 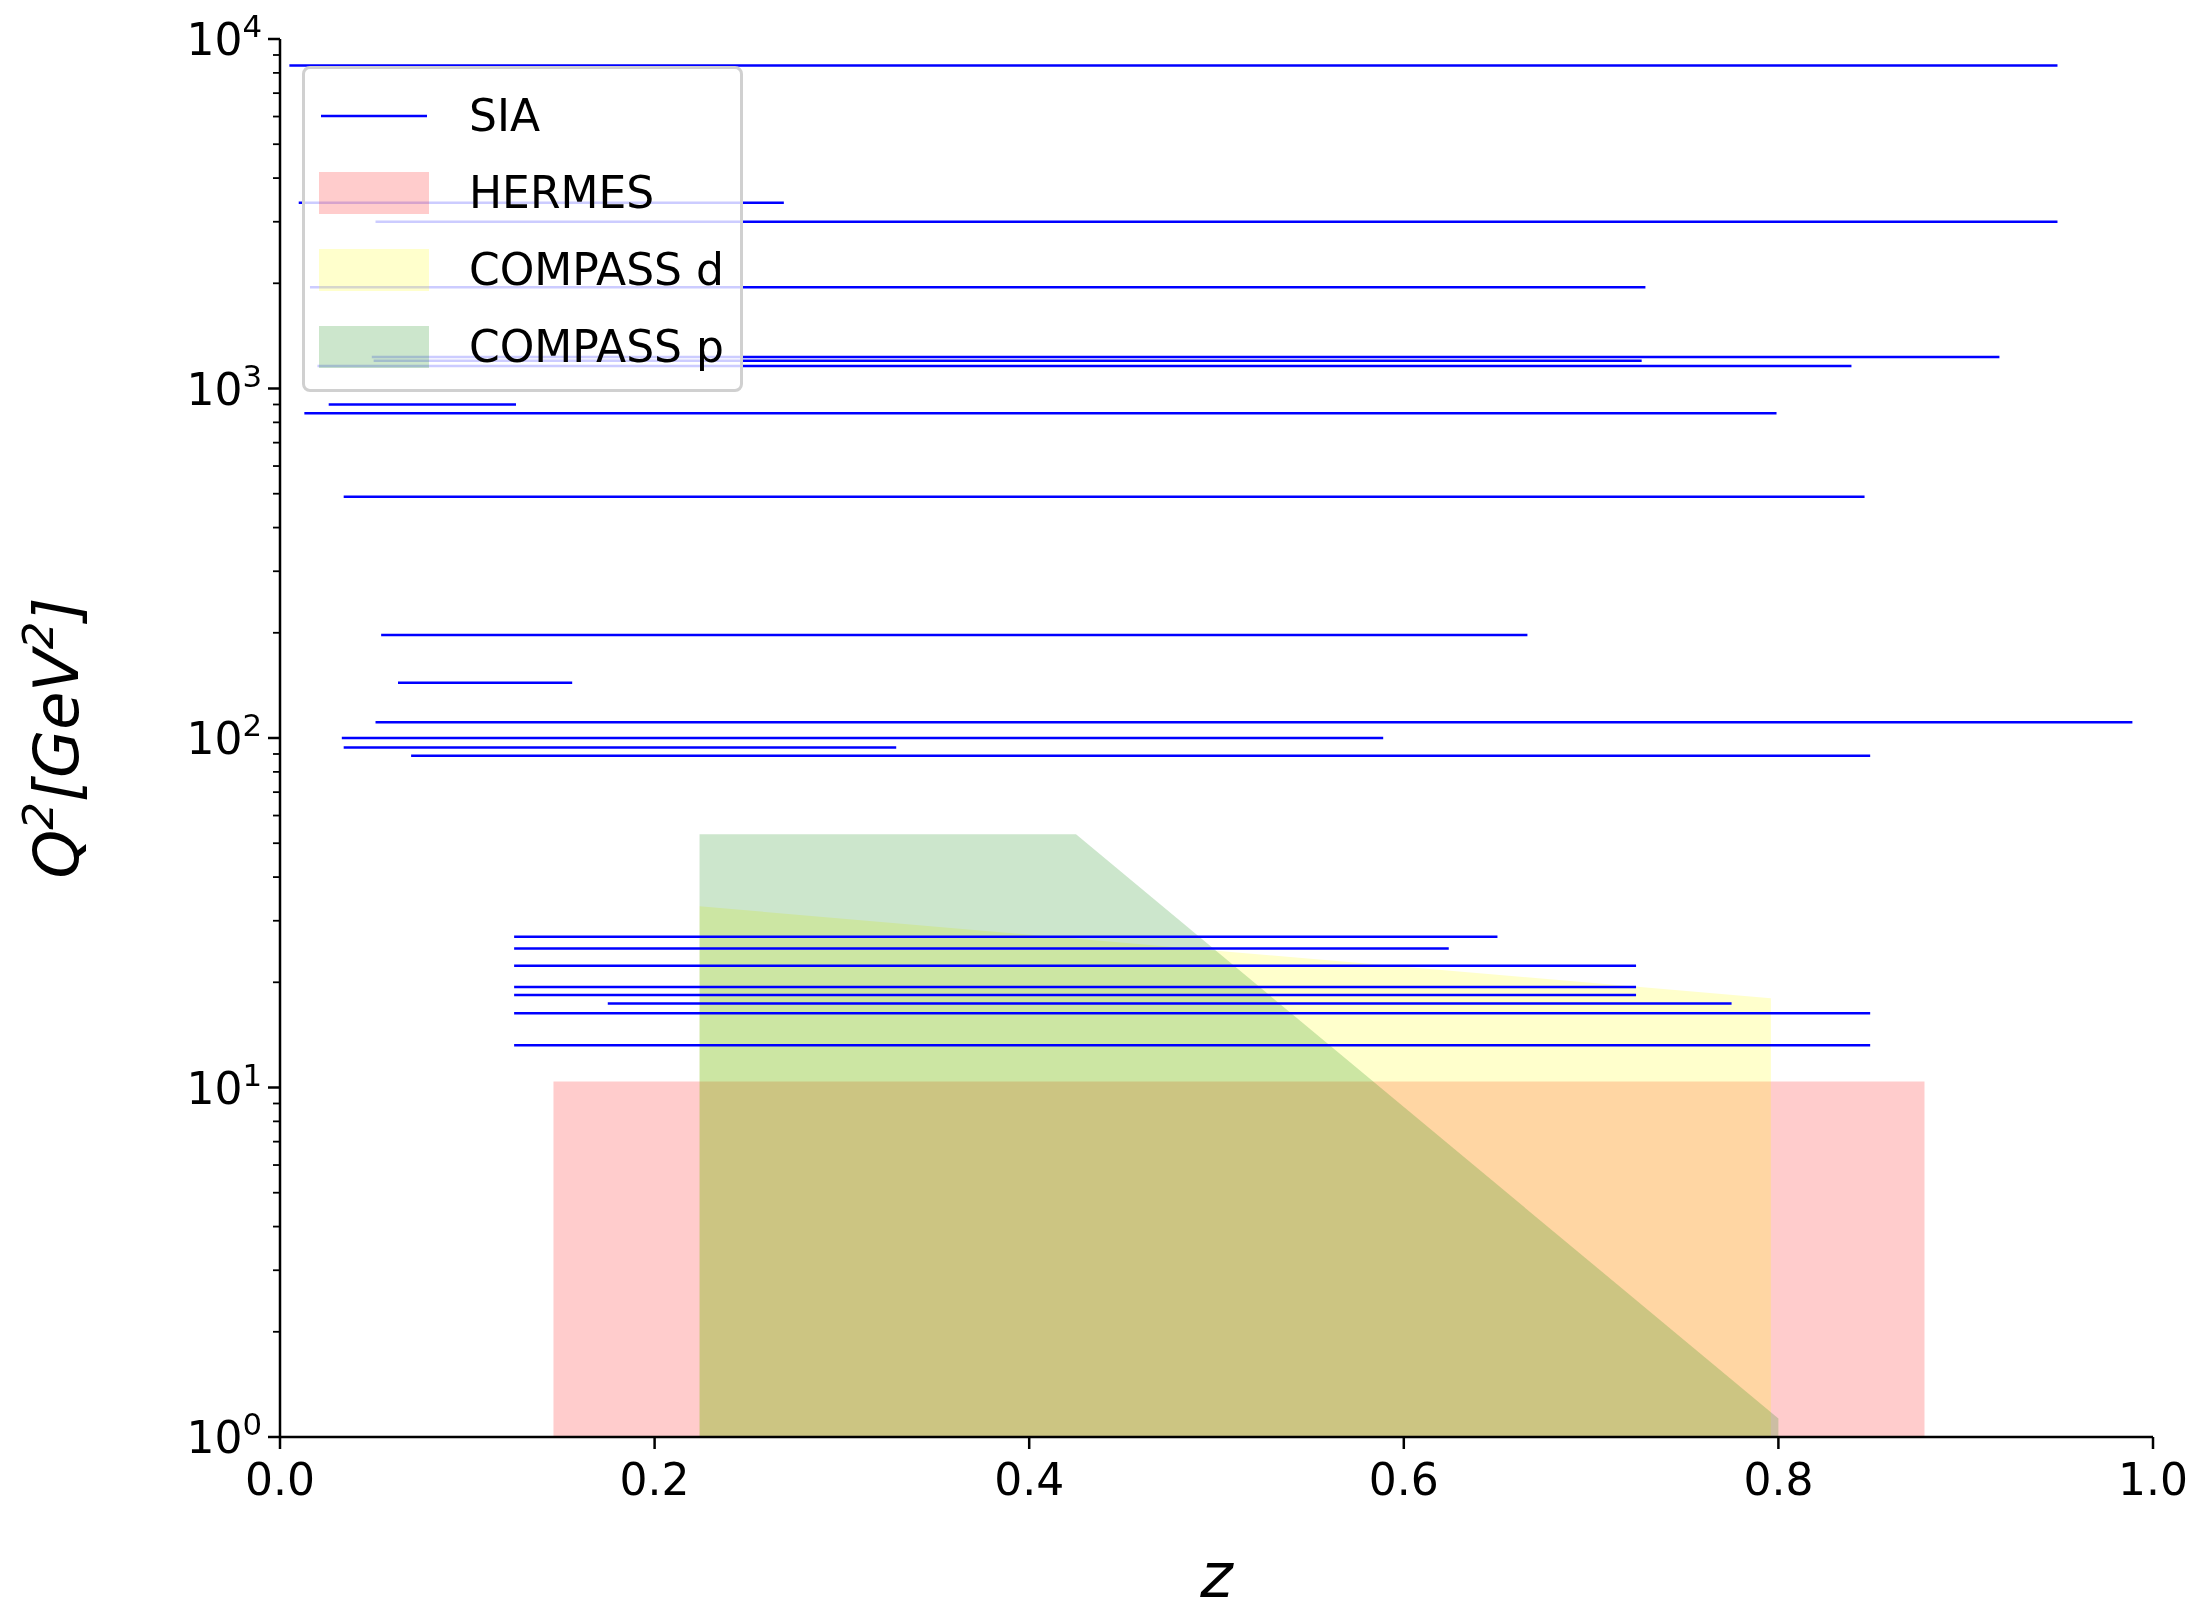 What do you see at coordinates (1217, 1575) in the screenshot?
I see `x-axis-title: z` at bounding box center [1217, 1575].